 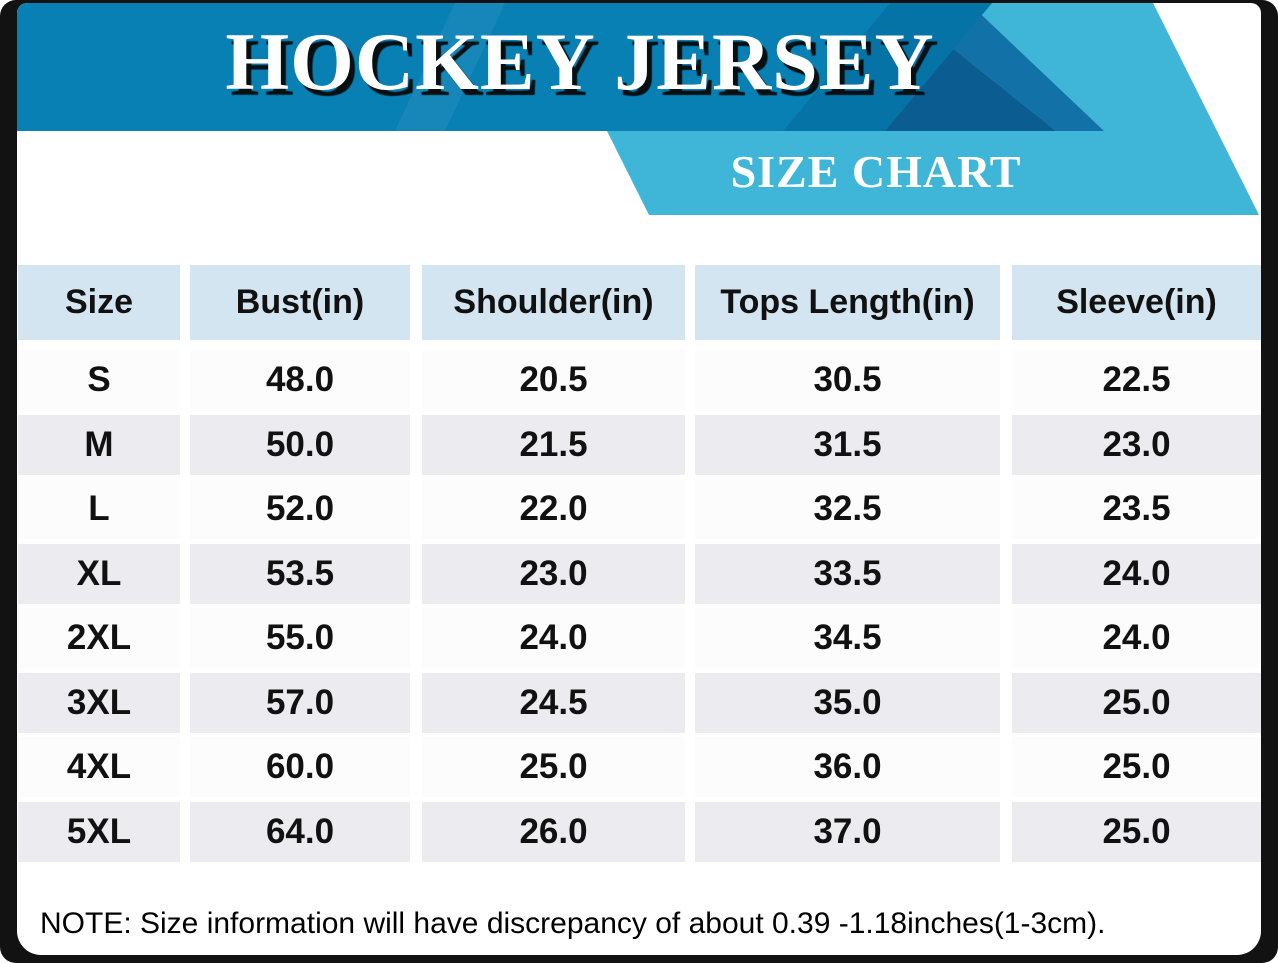 I want to click on table-row-4xl: 4XL 60.0 25.0 36.0 25.0, so click(x=639, y=767).